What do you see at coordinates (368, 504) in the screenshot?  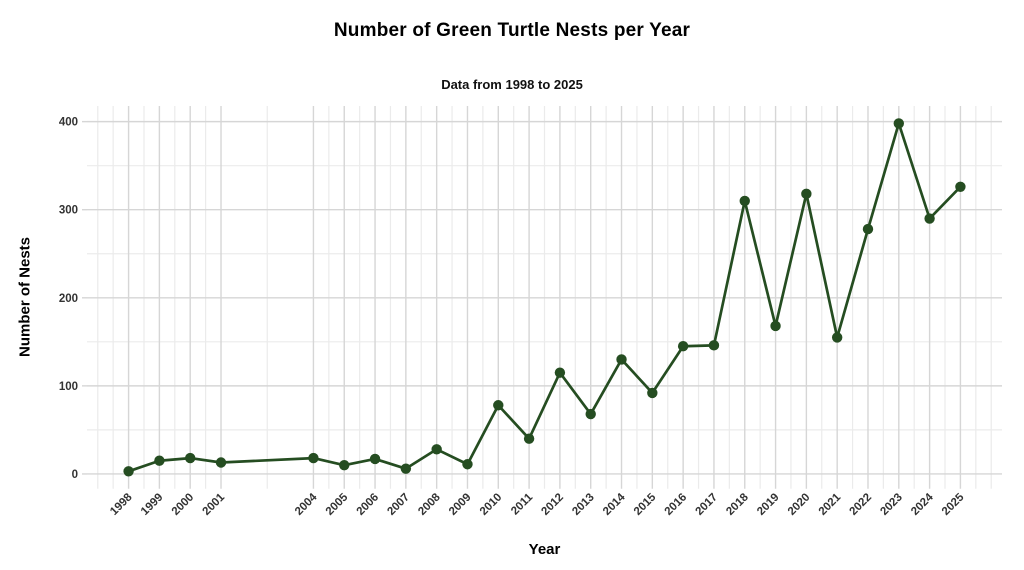 I see `x-tick-label: 2006` at bounding box center [368, 504].